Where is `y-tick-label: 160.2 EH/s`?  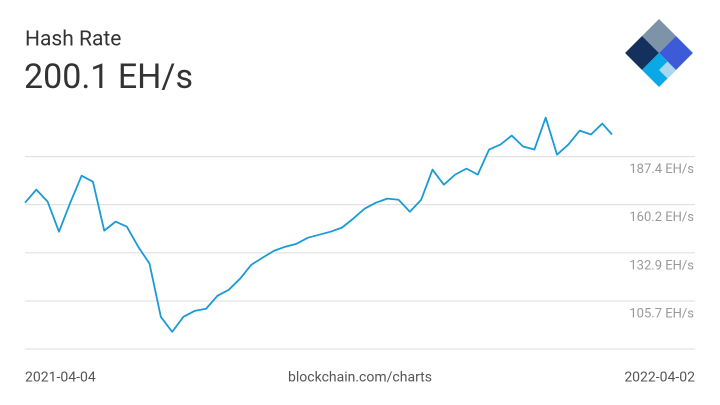
y-tick-label: 160.2 EH/s is located at coordinates (661, 217).